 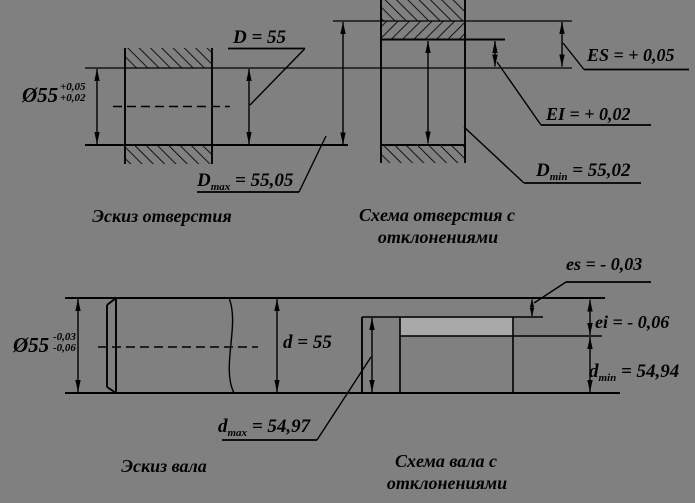 I want to click on hole-upper-deviation: +0,05, so click(x=73, y=87).